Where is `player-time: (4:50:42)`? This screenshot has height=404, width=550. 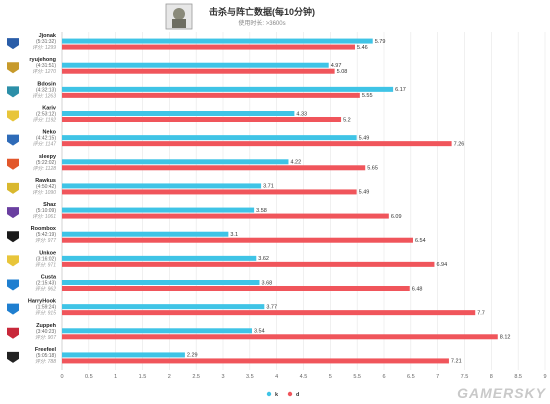
player-time: (4:50:42) is located at coordinates (46, 187).